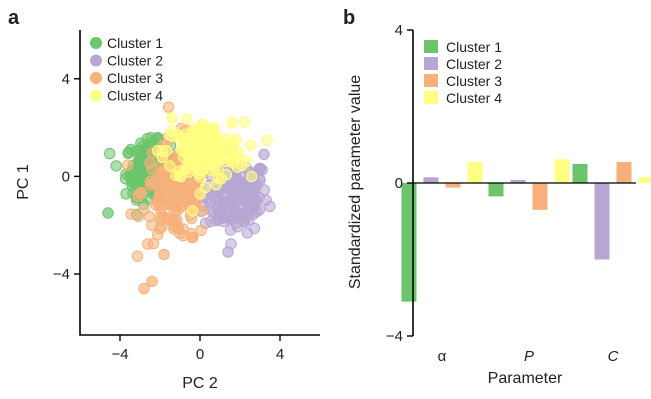 The image size is (651, 399). I want to click on scatter-points, so click(189, 198).